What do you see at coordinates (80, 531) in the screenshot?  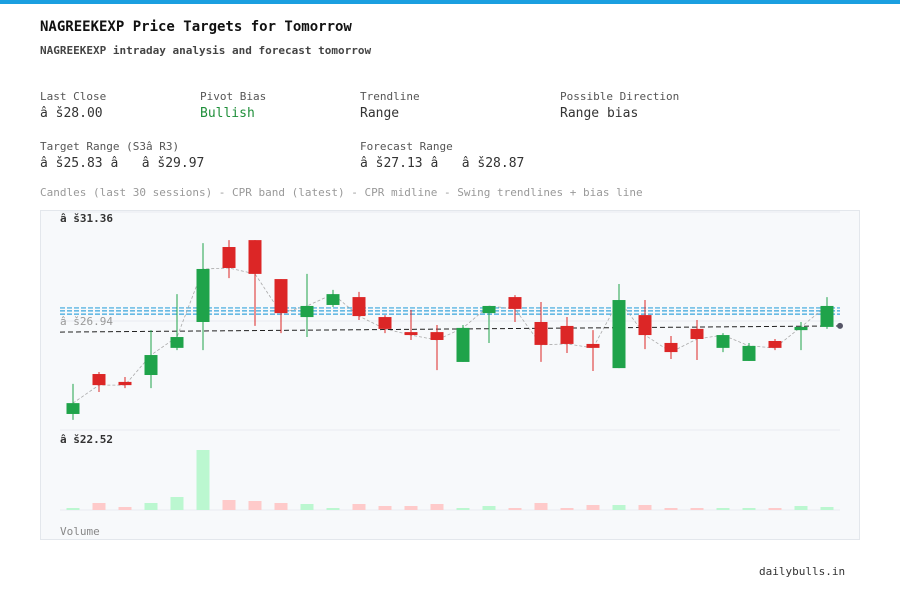 I see `volume-label: Volume` at bounding box center [80, 531].